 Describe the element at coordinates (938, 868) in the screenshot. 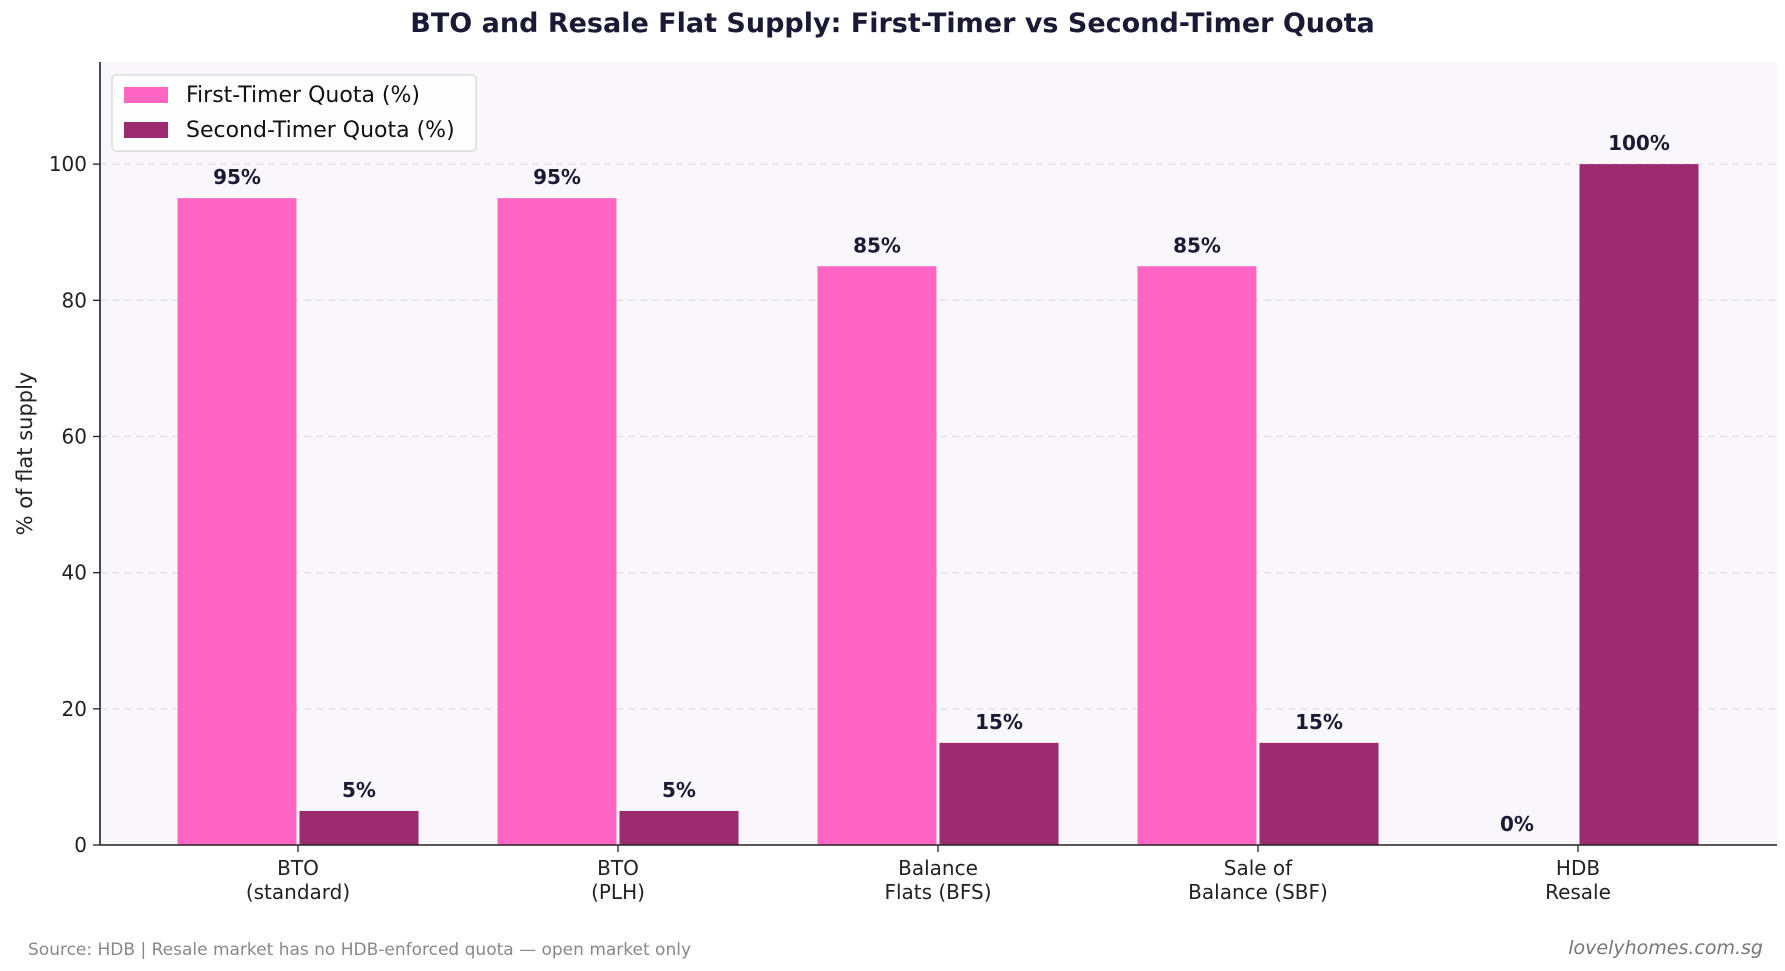

I see `x-tick-label: Balance` at that location.